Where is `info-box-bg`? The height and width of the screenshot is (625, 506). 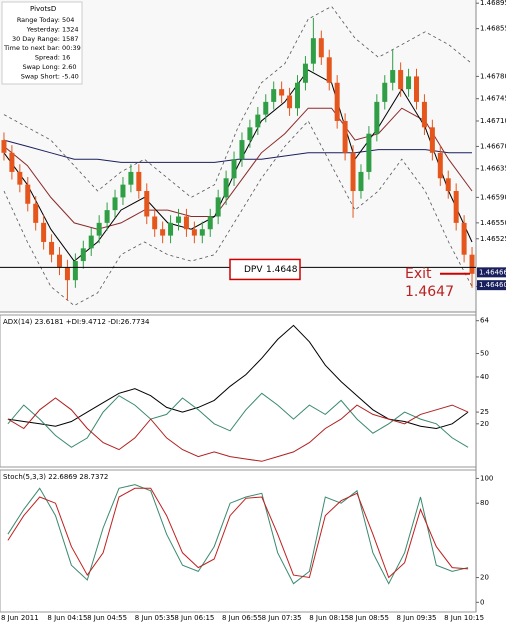 info-box-bg is located at coordinates (42, 43).